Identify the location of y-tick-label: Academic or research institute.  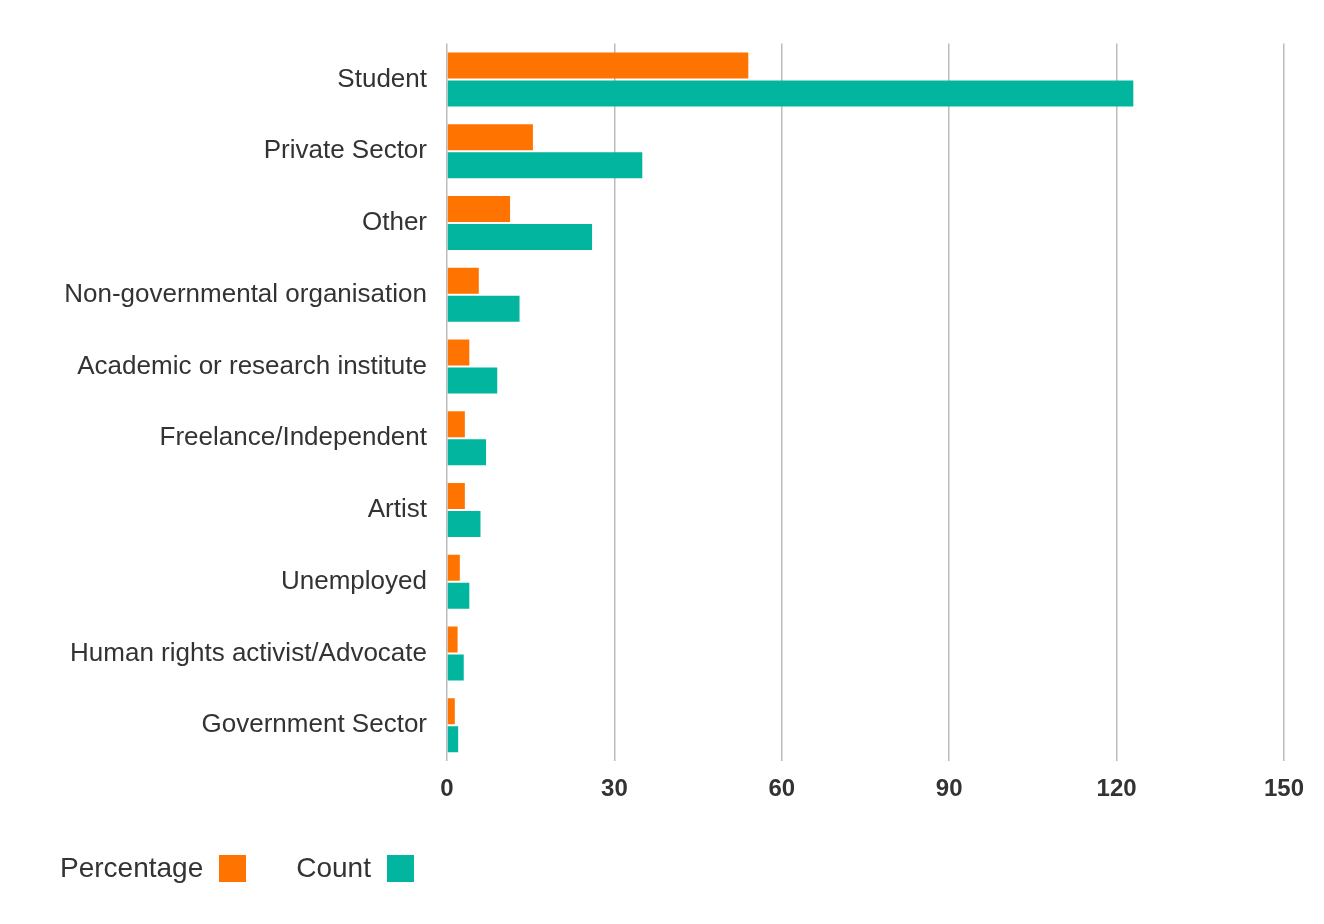
(252, 364).